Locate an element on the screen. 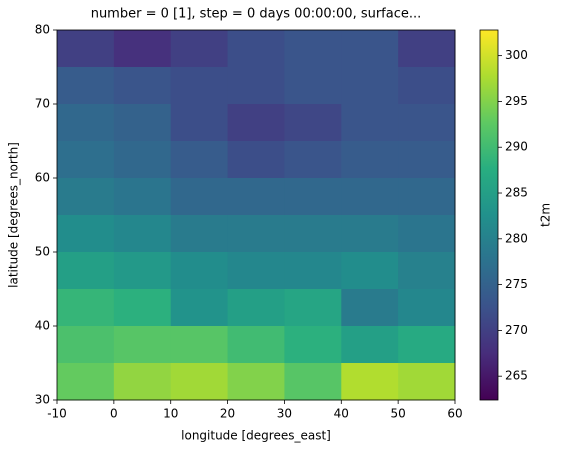 This screenshot has width=563, height=453. colorbar is located at coordinates (489, 215).